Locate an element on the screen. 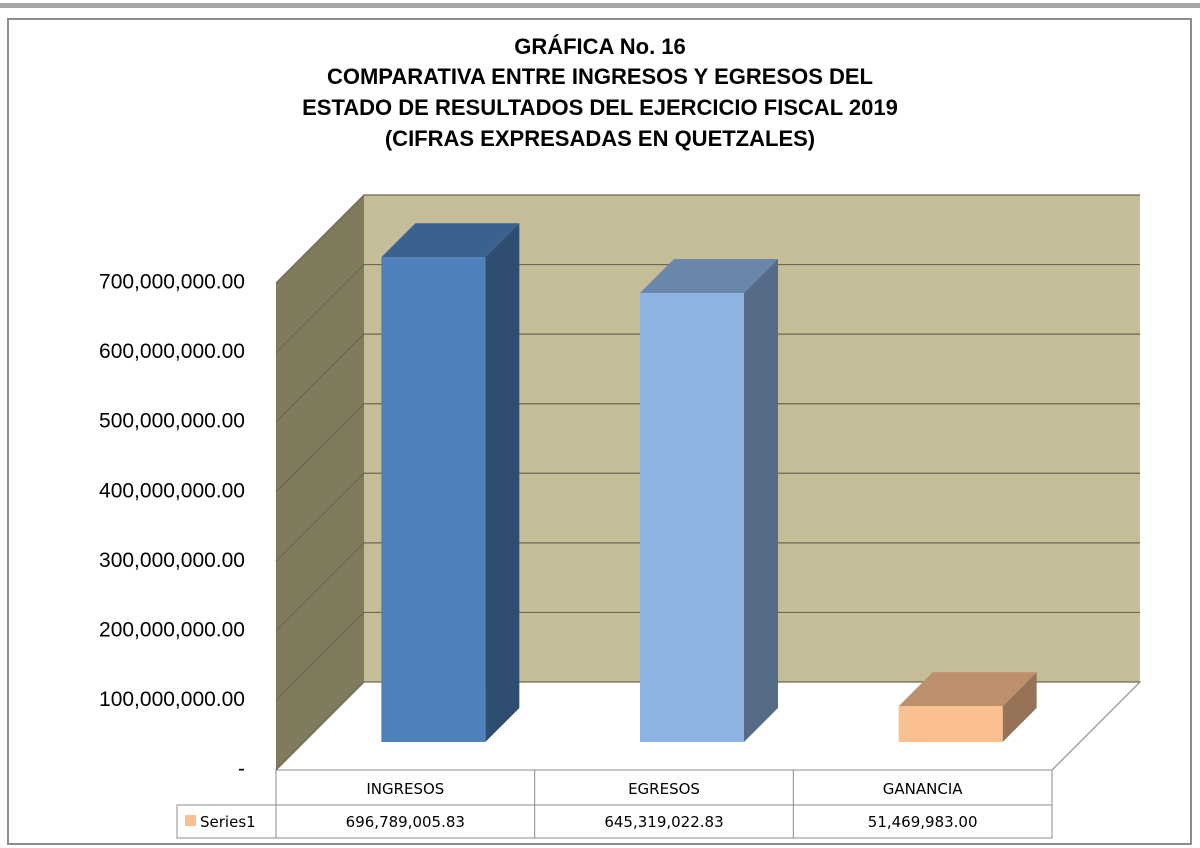 The width and height of the screenshot is (1200, 848). y-tick-label: 700,000,000.00 is located at coordinates (172, 282).